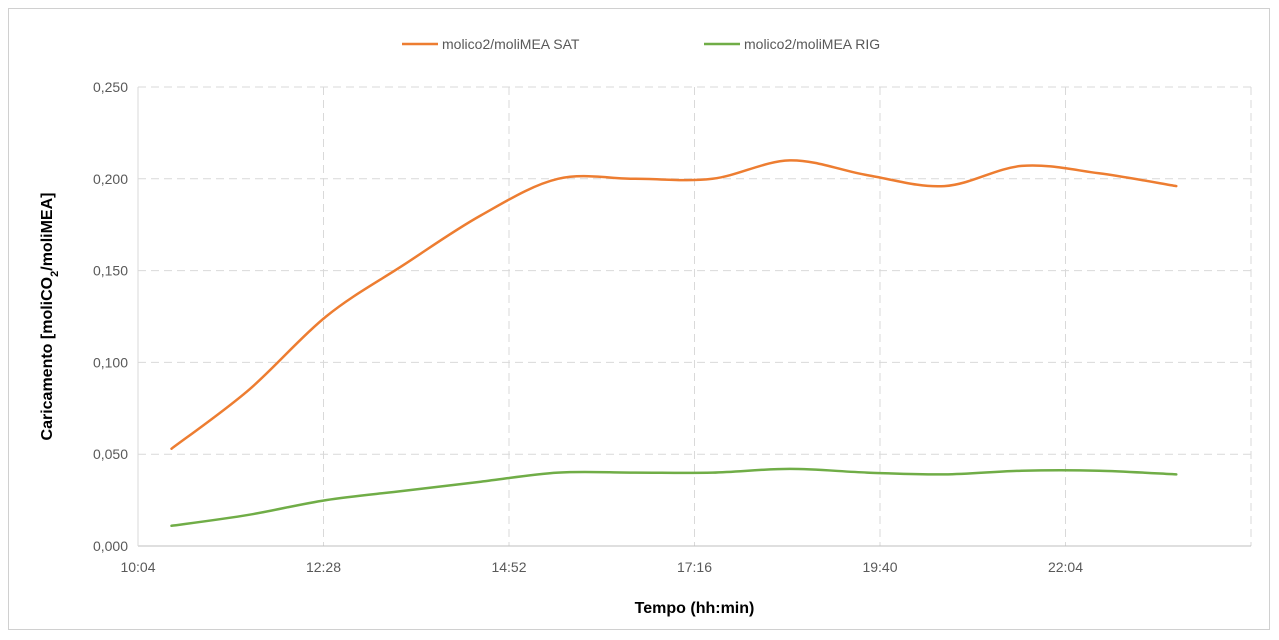  Describe the element at coordinates (47, 359) in the screenshot. I see `y-axis-title-prefix: Caricamento [moliCO` at that location.